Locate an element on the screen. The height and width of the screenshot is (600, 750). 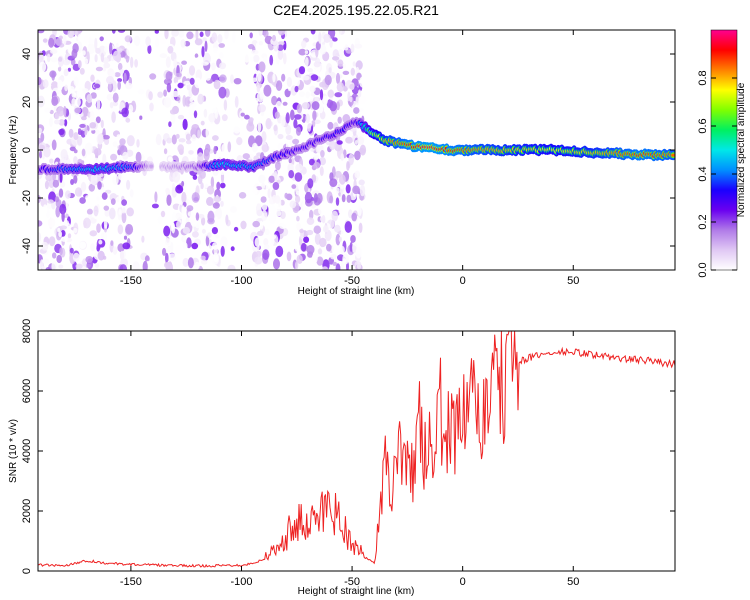
bottom-x-axis-label: Height of straight line (km) is located at coordinates (356, 591).